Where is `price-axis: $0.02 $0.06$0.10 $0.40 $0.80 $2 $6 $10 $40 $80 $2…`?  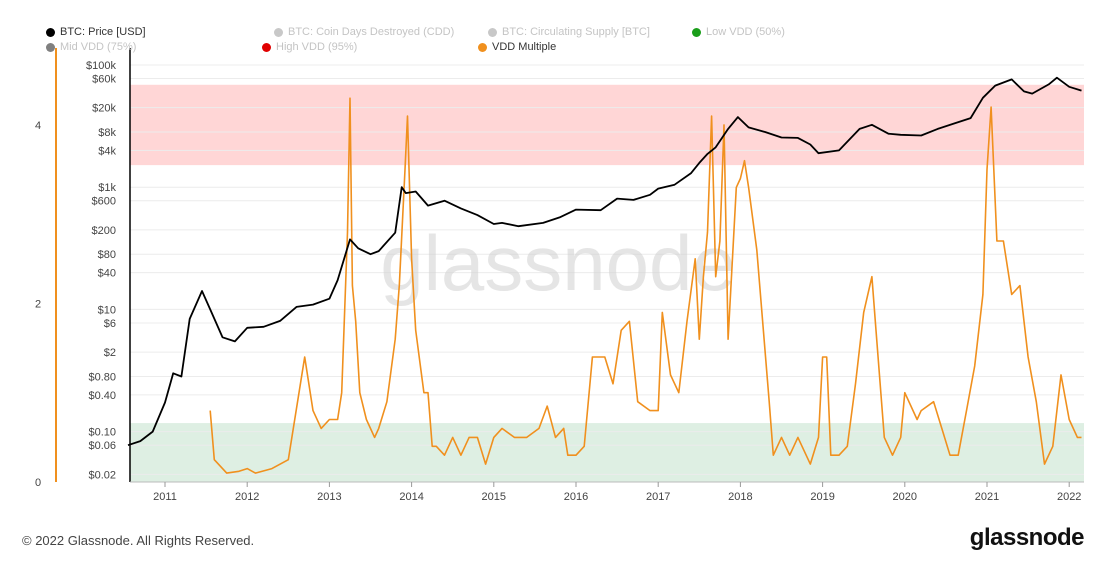
price-axis: $0.02 $0.06$0.10 $0.40 $0.80 $2 $6 $10 $40 $80 $2… is located at coordinates (108, 265).